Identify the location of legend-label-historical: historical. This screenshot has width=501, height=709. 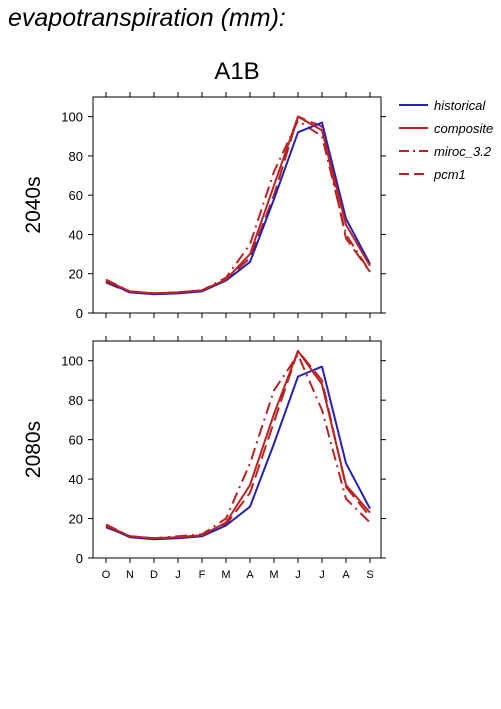
(460, 105).